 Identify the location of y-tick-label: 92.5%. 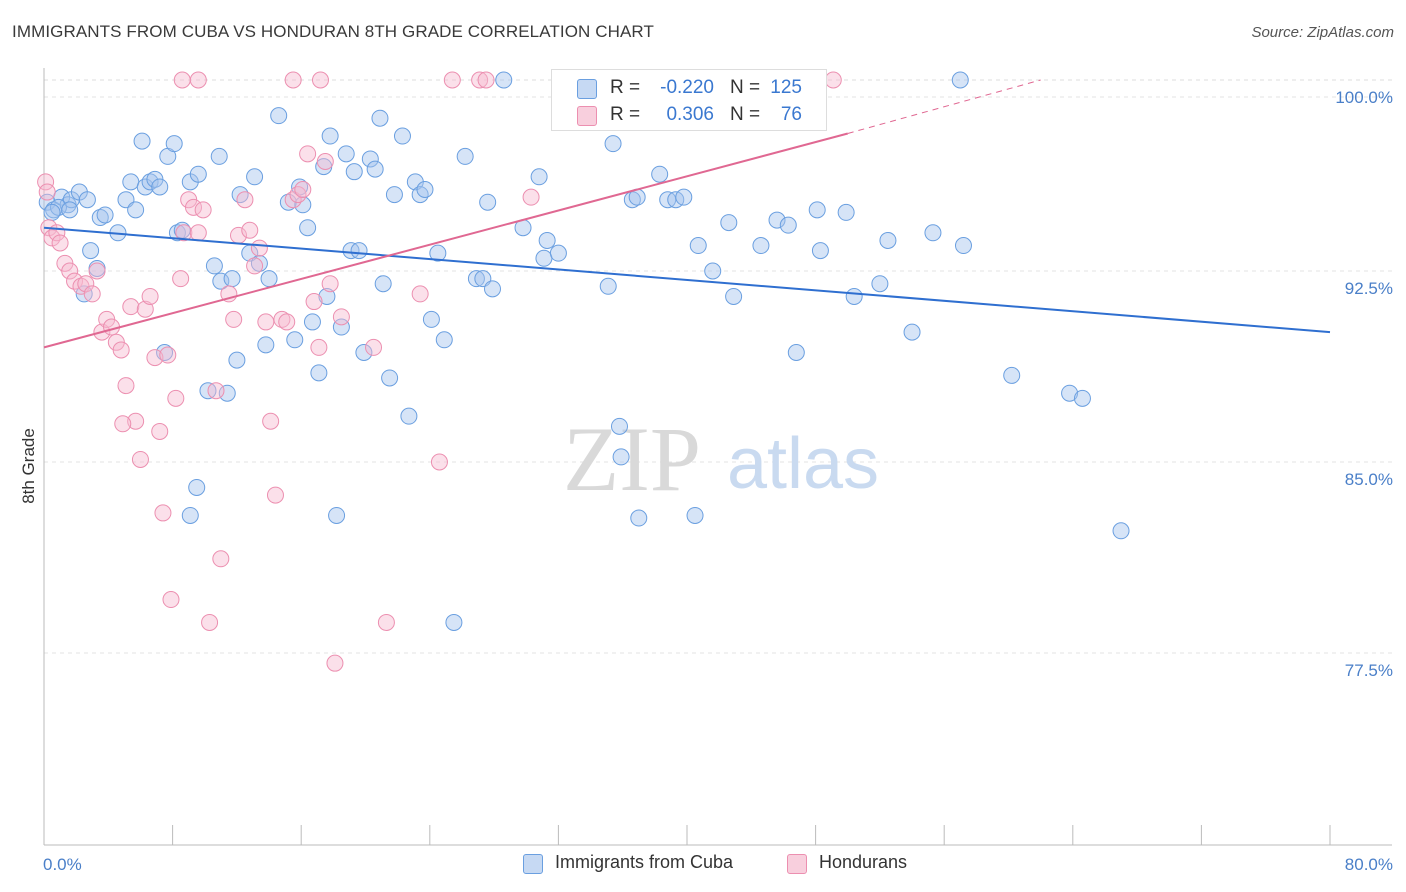
(1369, 288).